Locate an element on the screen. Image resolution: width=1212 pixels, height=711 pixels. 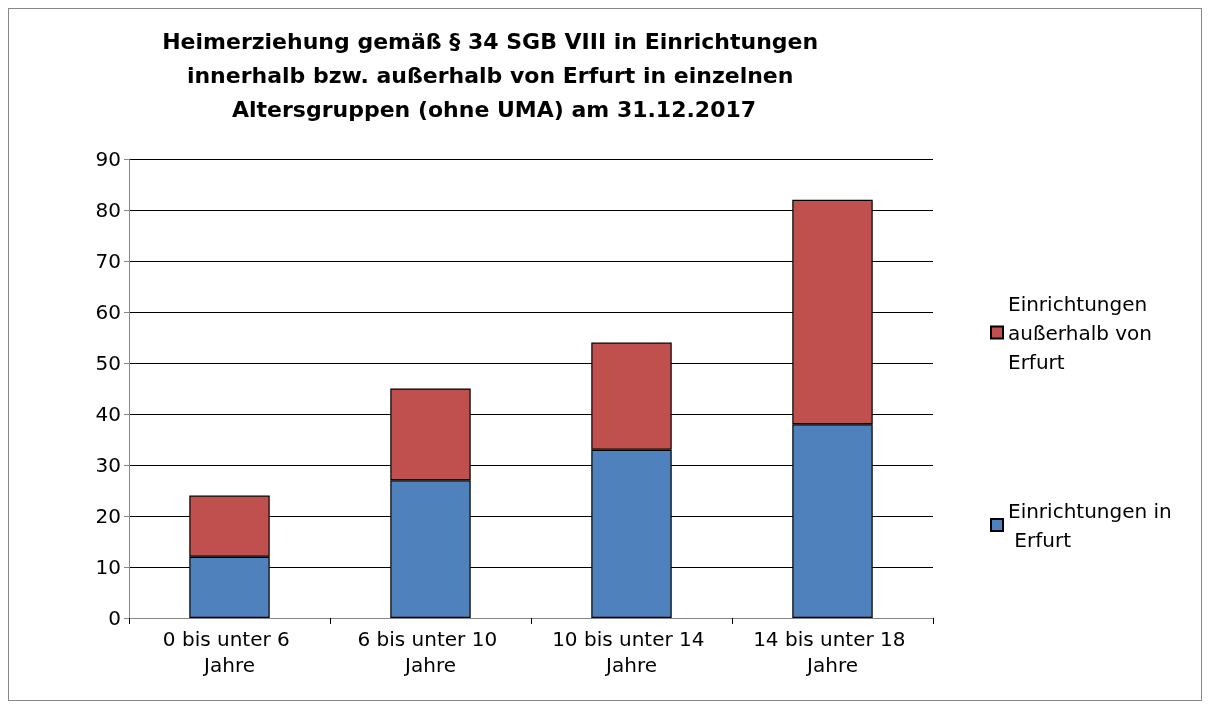
x-tick-label: 6 bis unter 10 Jahre is located at coordinates (430, 652).